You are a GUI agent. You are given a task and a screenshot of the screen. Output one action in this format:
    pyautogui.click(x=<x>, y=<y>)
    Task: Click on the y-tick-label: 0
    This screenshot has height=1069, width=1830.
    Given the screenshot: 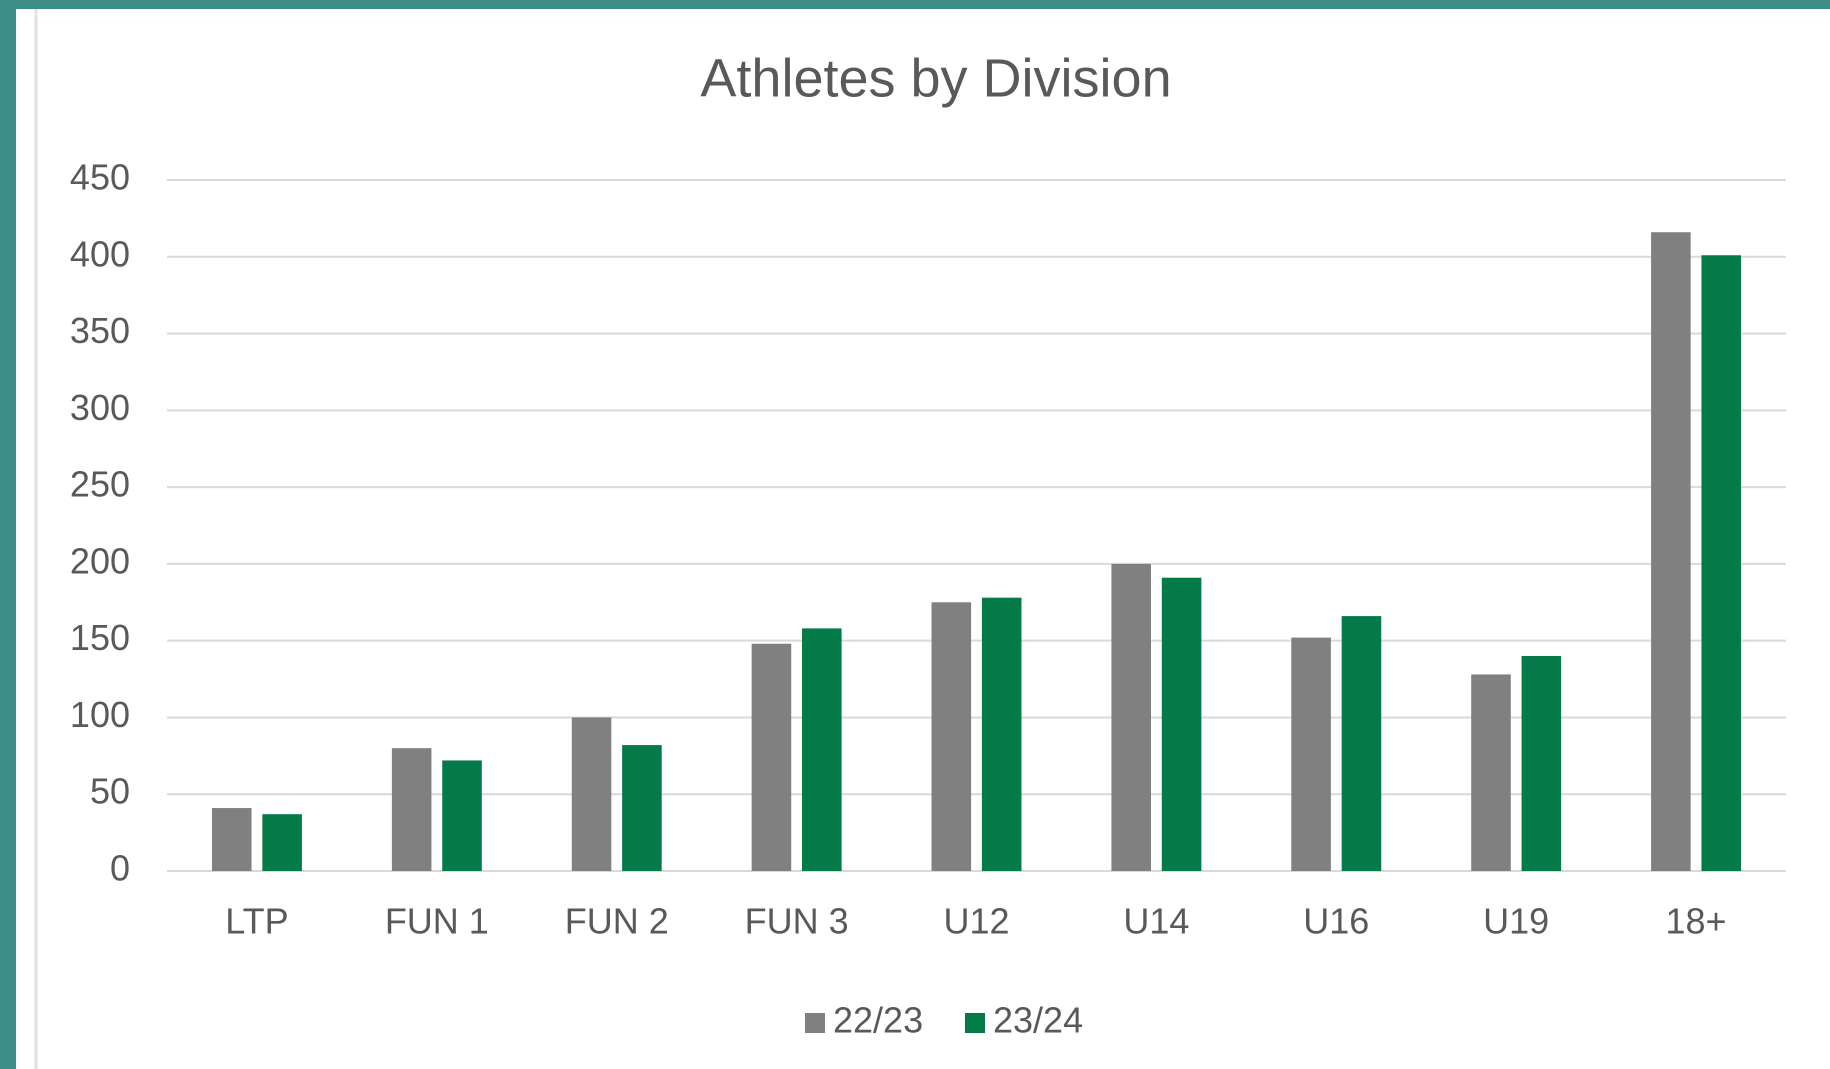 What is the action you would take?
    pyautogui.click(x=120, y=868)
    